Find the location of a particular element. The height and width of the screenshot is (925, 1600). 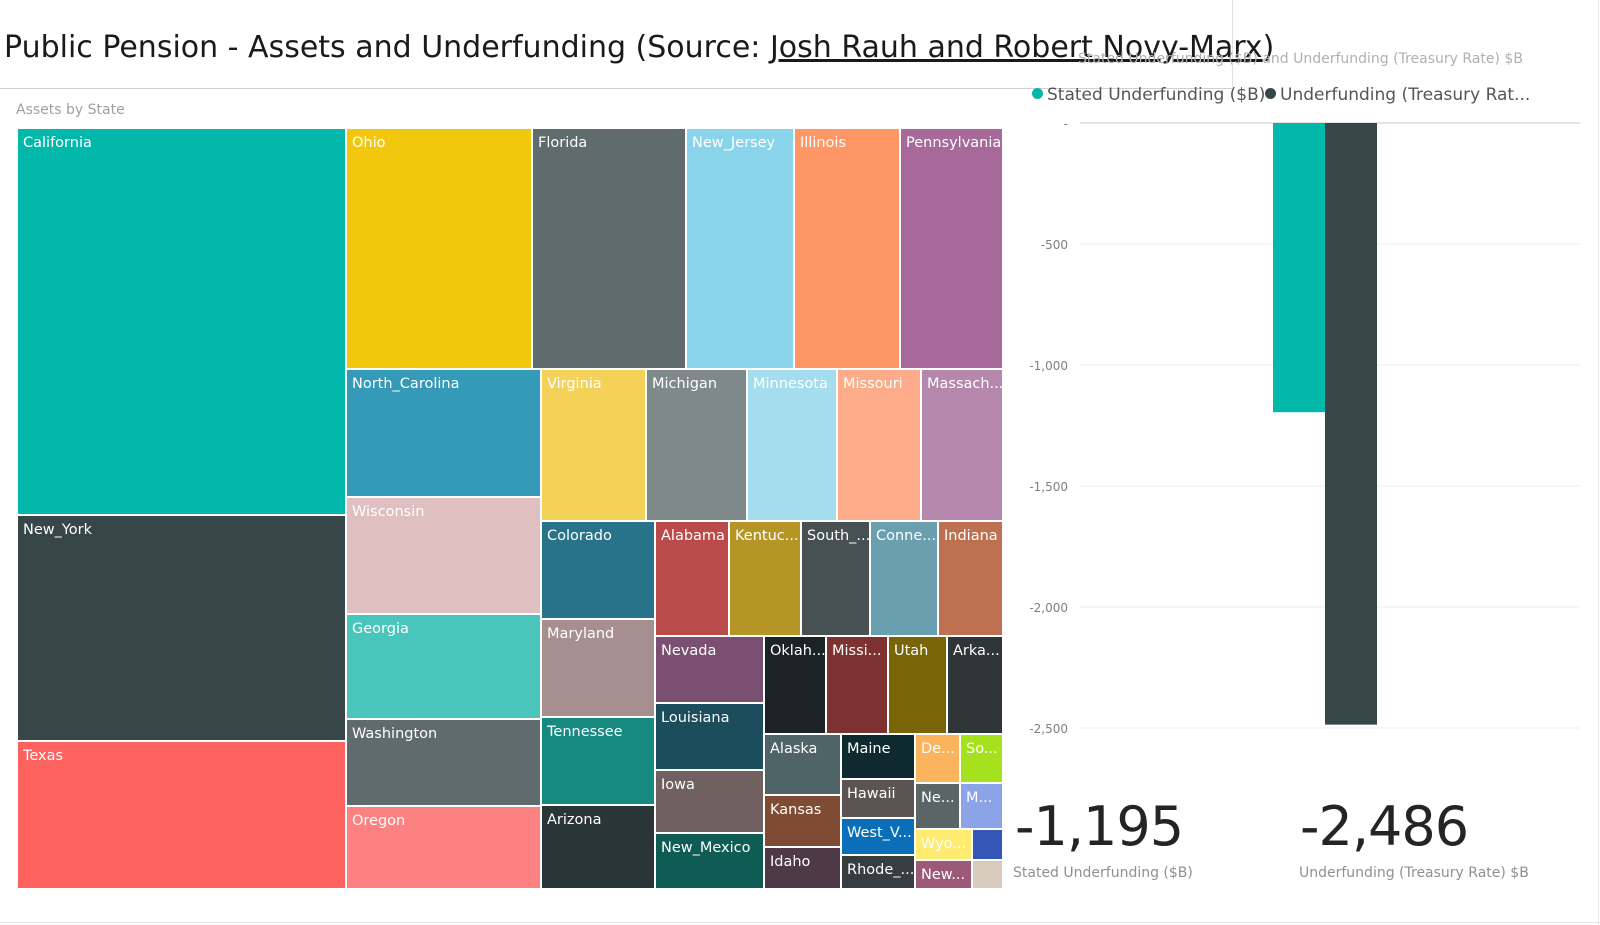

treemap-tile: Louisiana is located at coordinates (709, 736).